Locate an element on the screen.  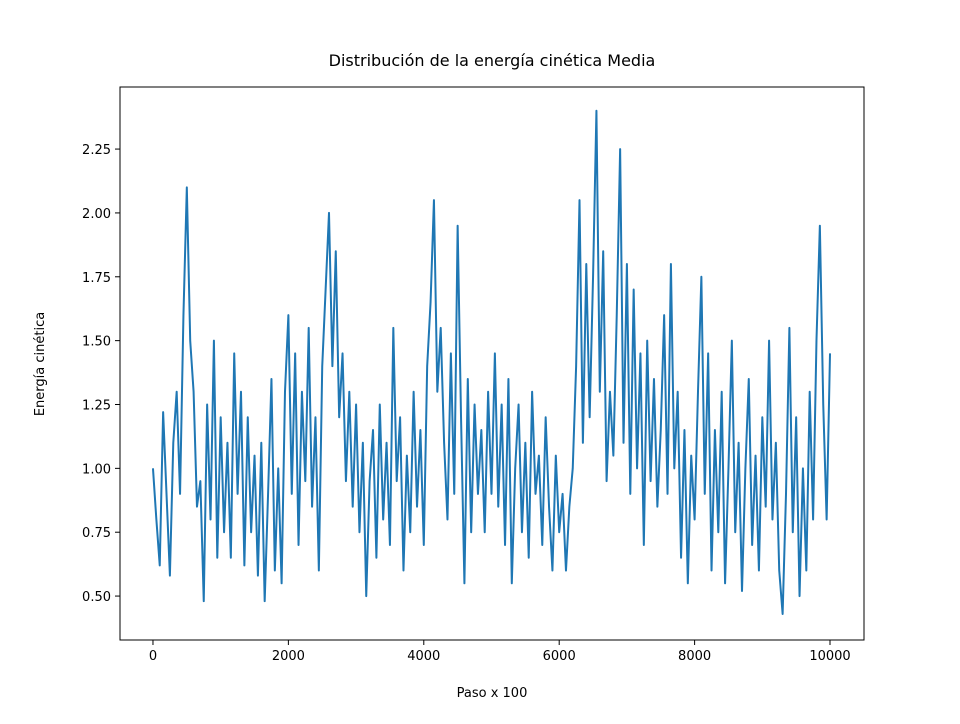
x-tick-label: 2000 is located at coordinates (288, 656).